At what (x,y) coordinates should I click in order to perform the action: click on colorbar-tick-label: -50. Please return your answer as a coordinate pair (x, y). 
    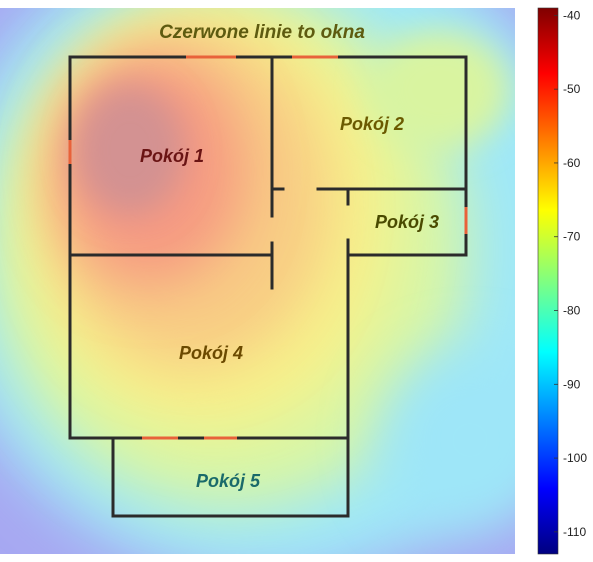
    Looking at the image, I should click on (572, 89).